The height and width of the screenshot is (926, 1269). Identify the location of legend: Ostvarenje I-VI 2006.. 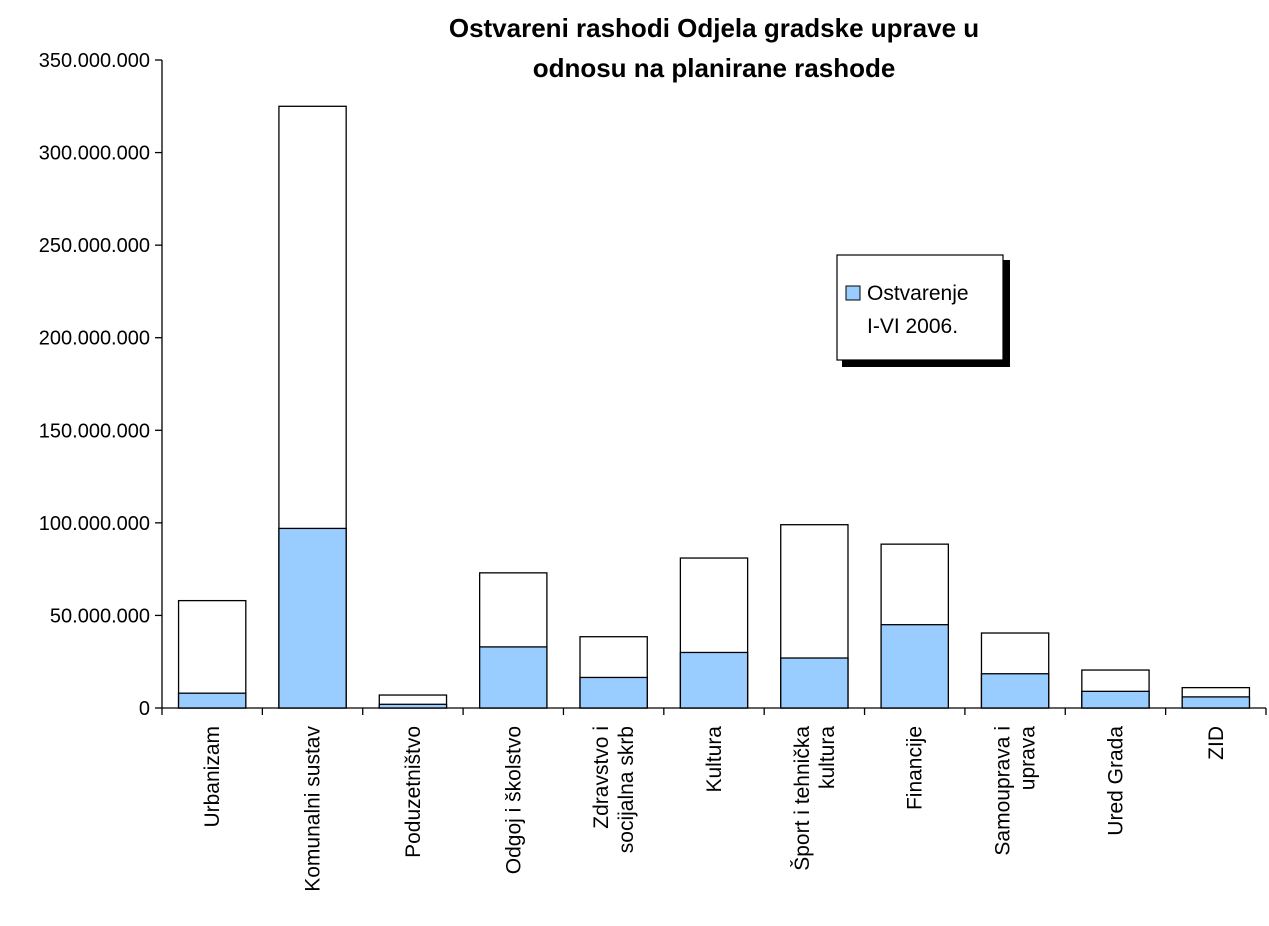
(923, 311).